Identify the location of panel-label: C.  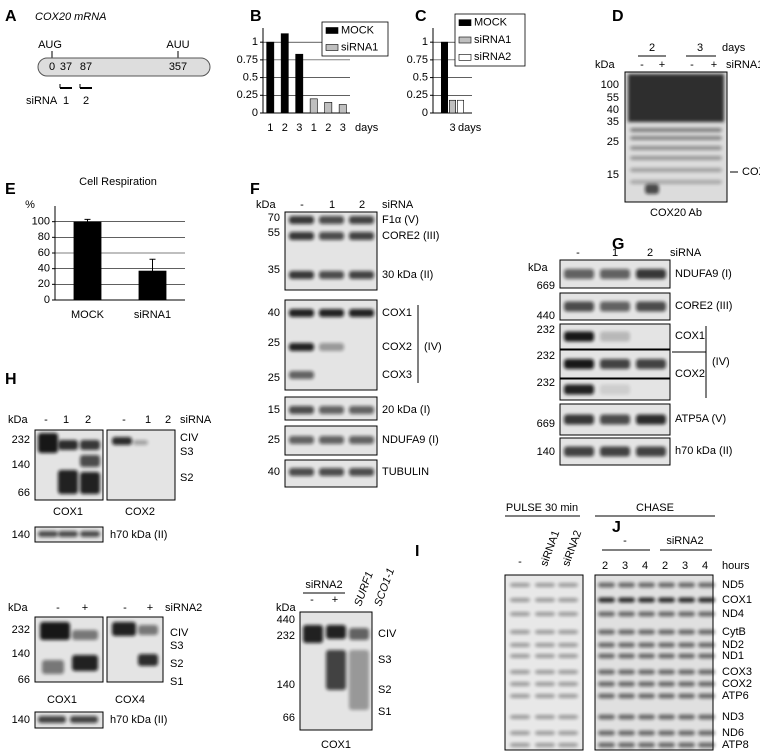
(421, 16).